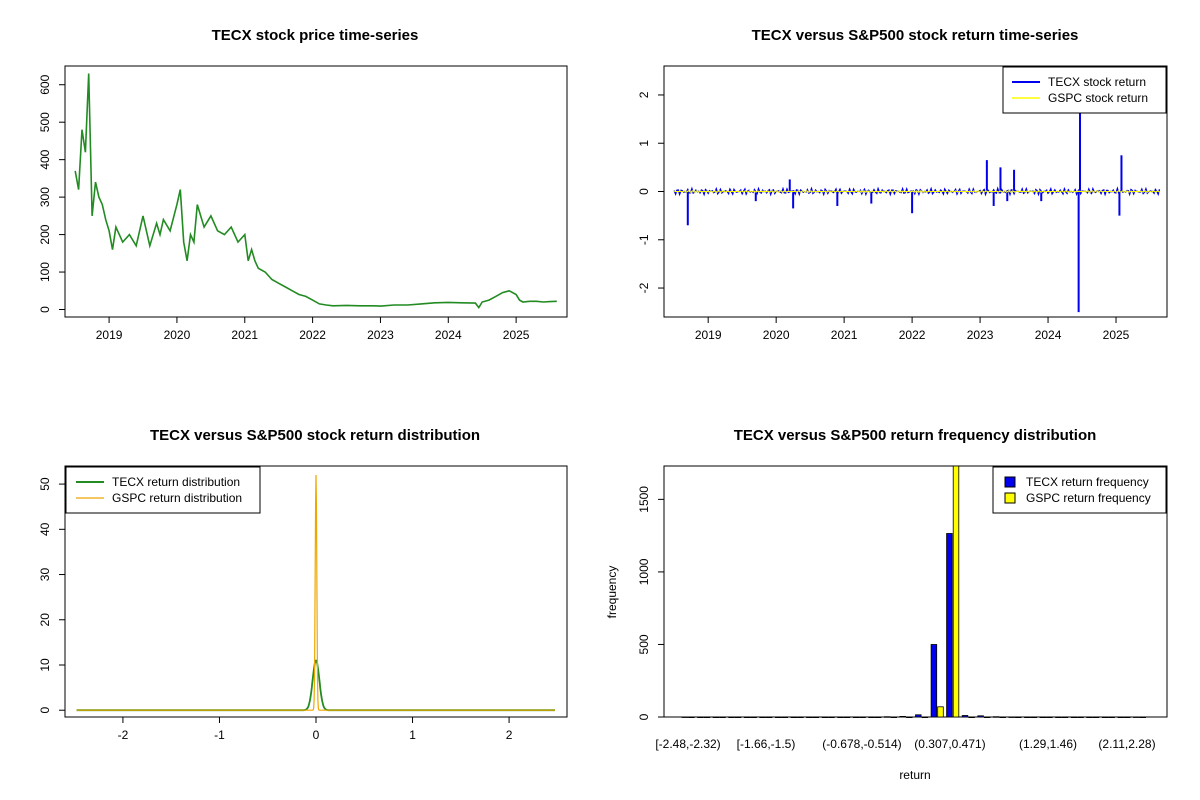 This screenshot has width=1200, height=800. I want to click on y-tick-label: 50, so click(45, 484).